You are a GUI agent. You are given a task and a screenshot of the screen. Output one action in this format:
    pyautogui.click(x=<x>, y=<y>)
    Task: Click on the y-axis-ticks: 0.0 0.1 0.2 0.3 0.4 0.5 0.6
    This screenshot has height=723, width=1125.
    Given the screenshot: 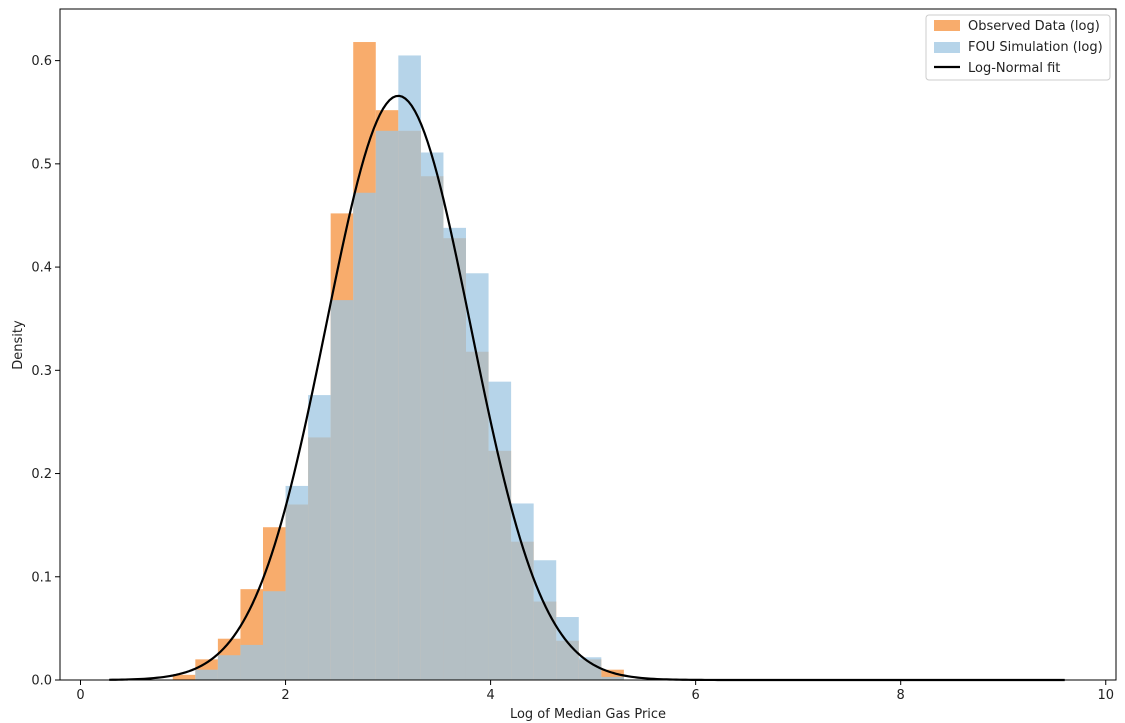 What is the action you would take?
    pyautogui.click(x=45, y=371)
    